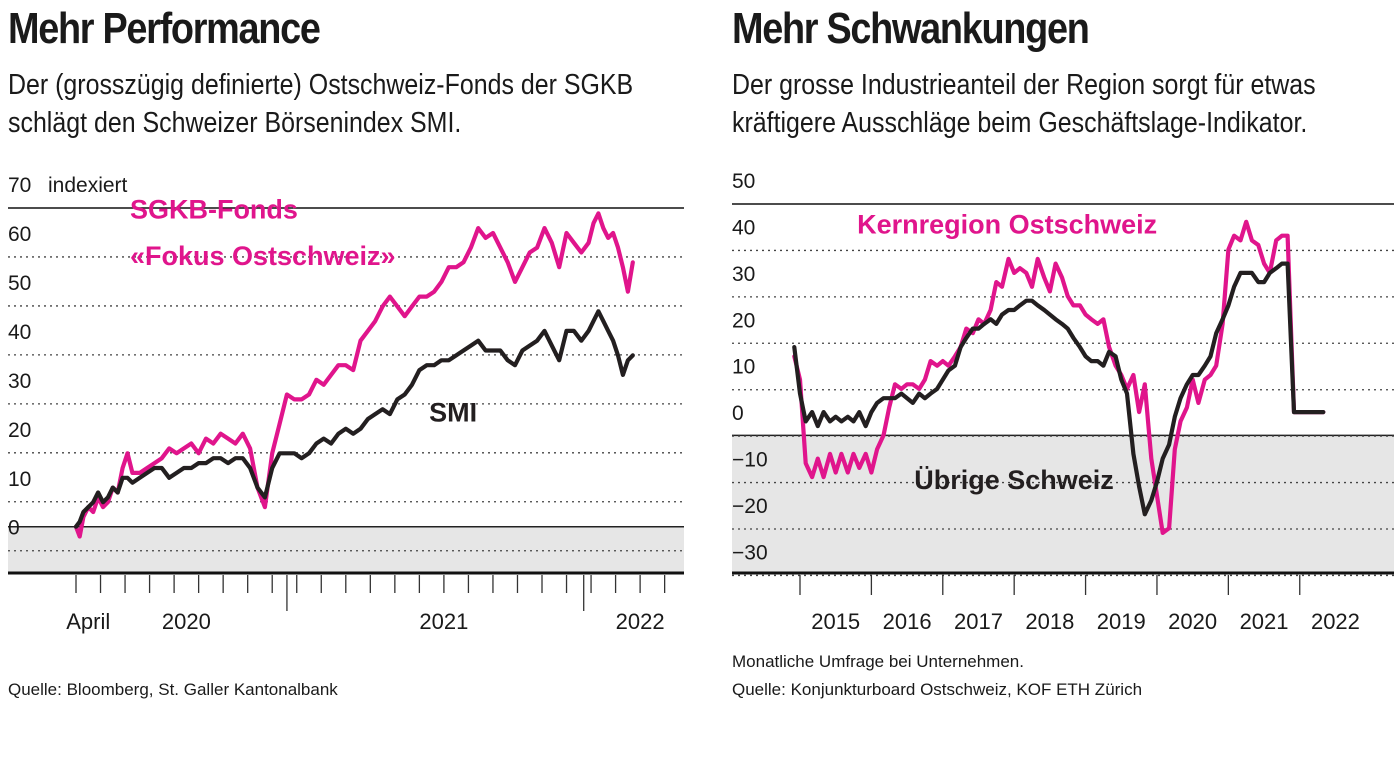 Image resolution: width=1394 pixels, height=784 pixels. What do you see at coordinates (640, 621) in the screenshot?
I see `left-x-tick-label: 2022` at bounding box center [640, 621].